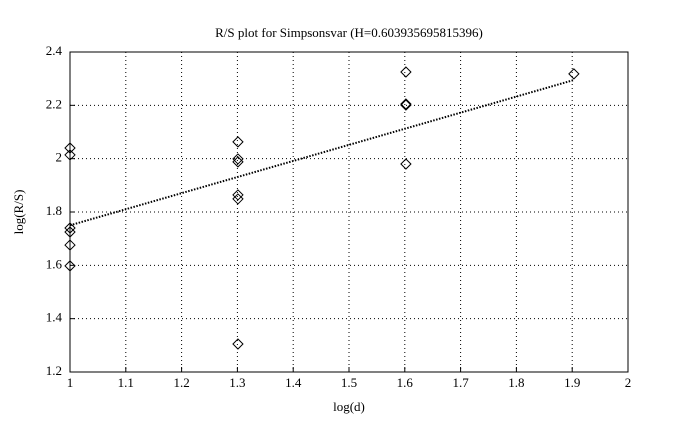  Describe the element at coordinates (572, 382) in the screenshot. I see `x-tick-label: 1.9` at that location.